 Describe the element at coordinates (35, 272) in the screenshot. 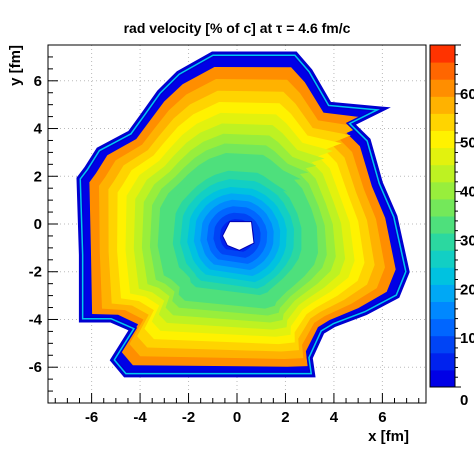

I see `y-tick-label: -2` at that location.